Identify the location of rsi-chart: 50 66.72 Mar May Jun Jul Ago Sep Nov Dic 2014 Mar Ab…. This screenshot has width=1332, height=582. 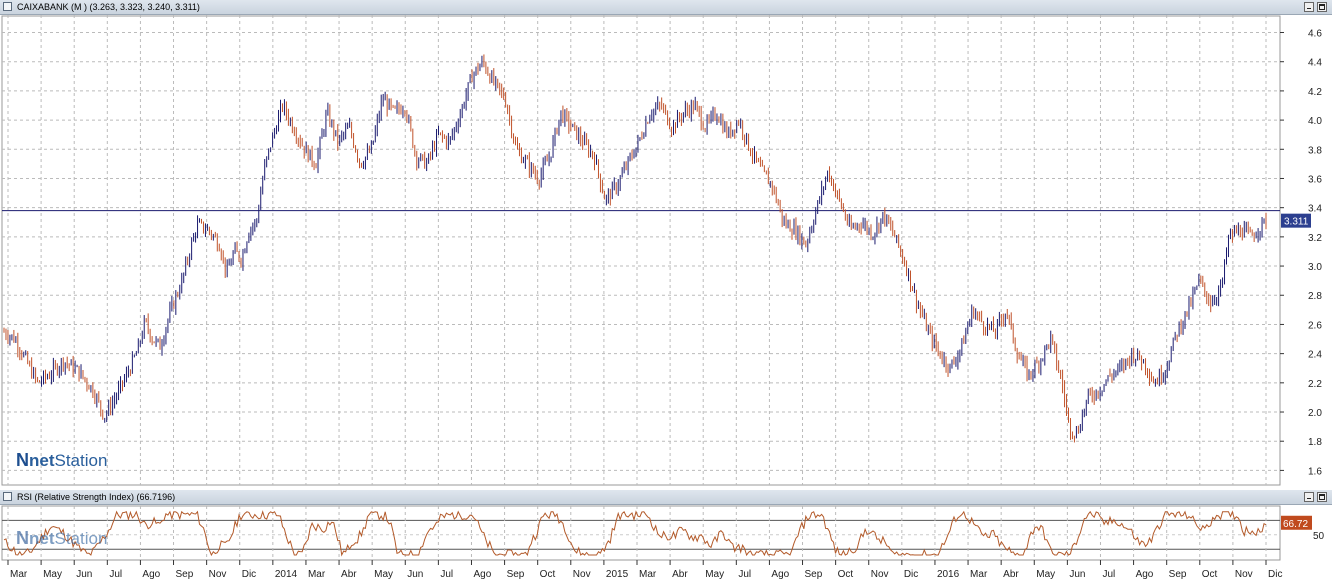
(663, 542).